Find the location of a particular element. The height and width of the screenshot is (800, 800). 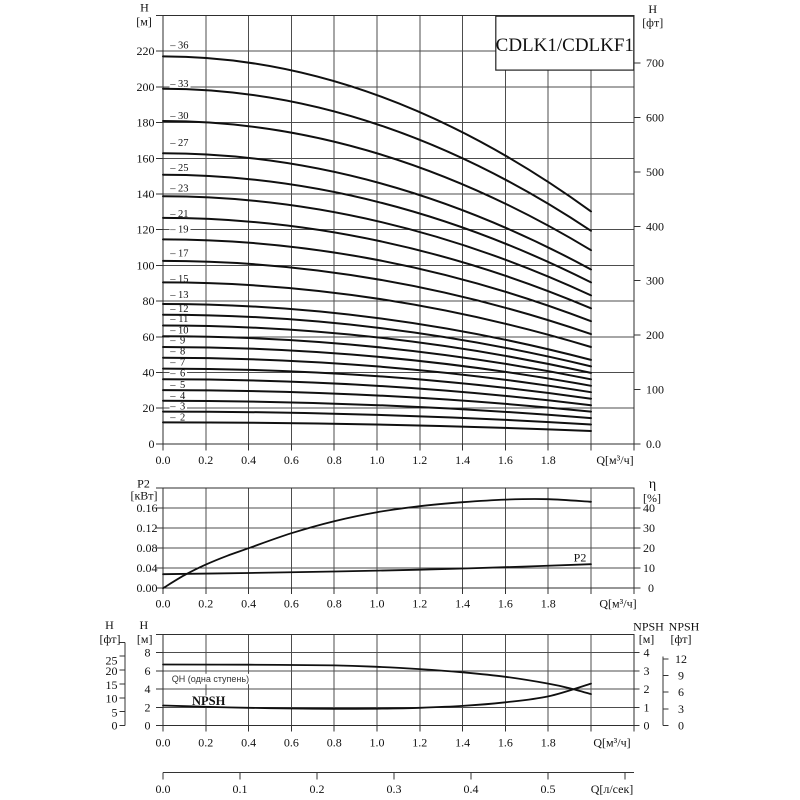

svg-text: 1.8 is located at coordinates (548, 743).